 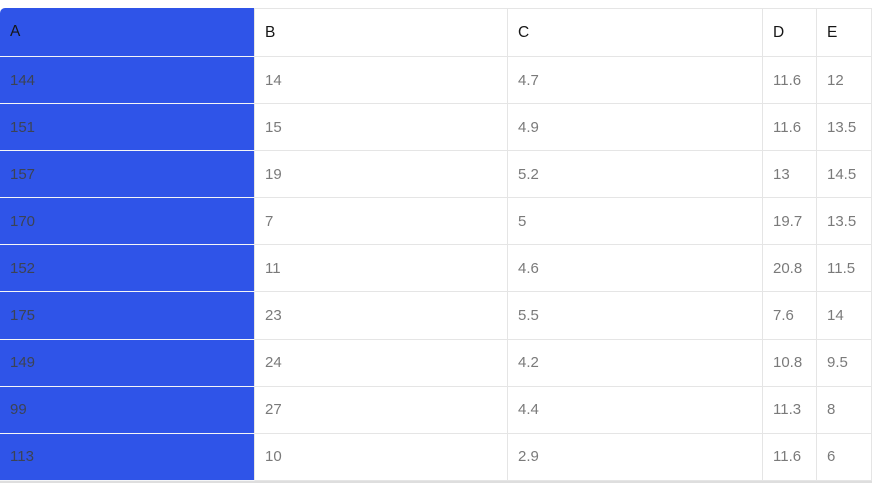 I want to click on column-header-b: B, so click(x=381, y=32).